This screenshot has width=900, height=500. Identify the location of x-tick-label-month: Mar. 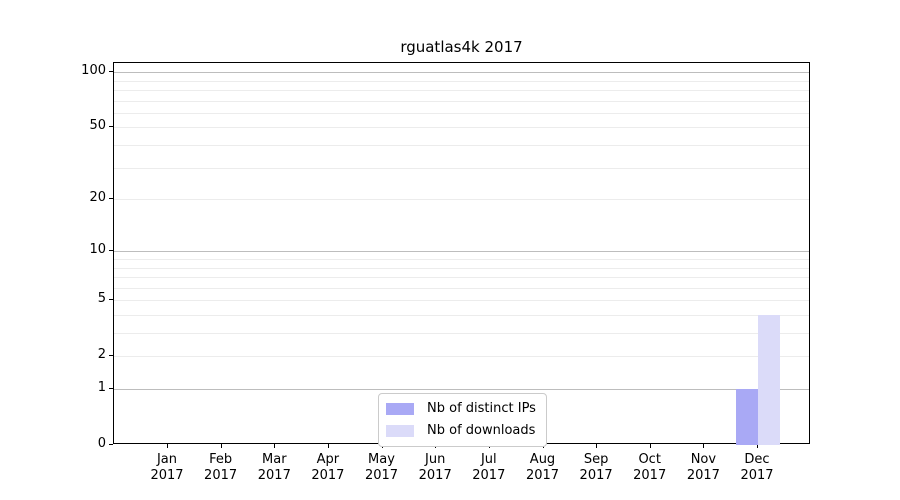
(274, 459).